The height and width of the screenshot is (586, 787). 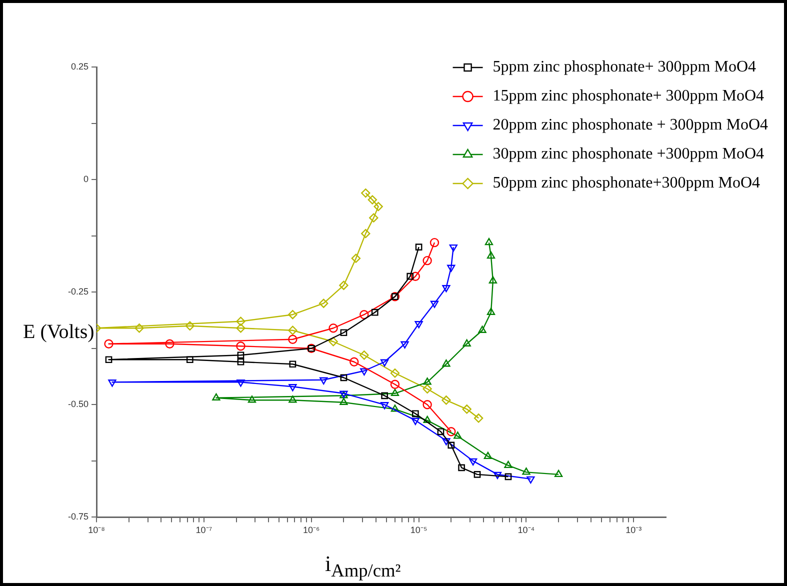 What do you see at coordinates (58, 332) in the screenshot?
I see `y-axis-title: E (Volts)` at bounding box center [58, 332].